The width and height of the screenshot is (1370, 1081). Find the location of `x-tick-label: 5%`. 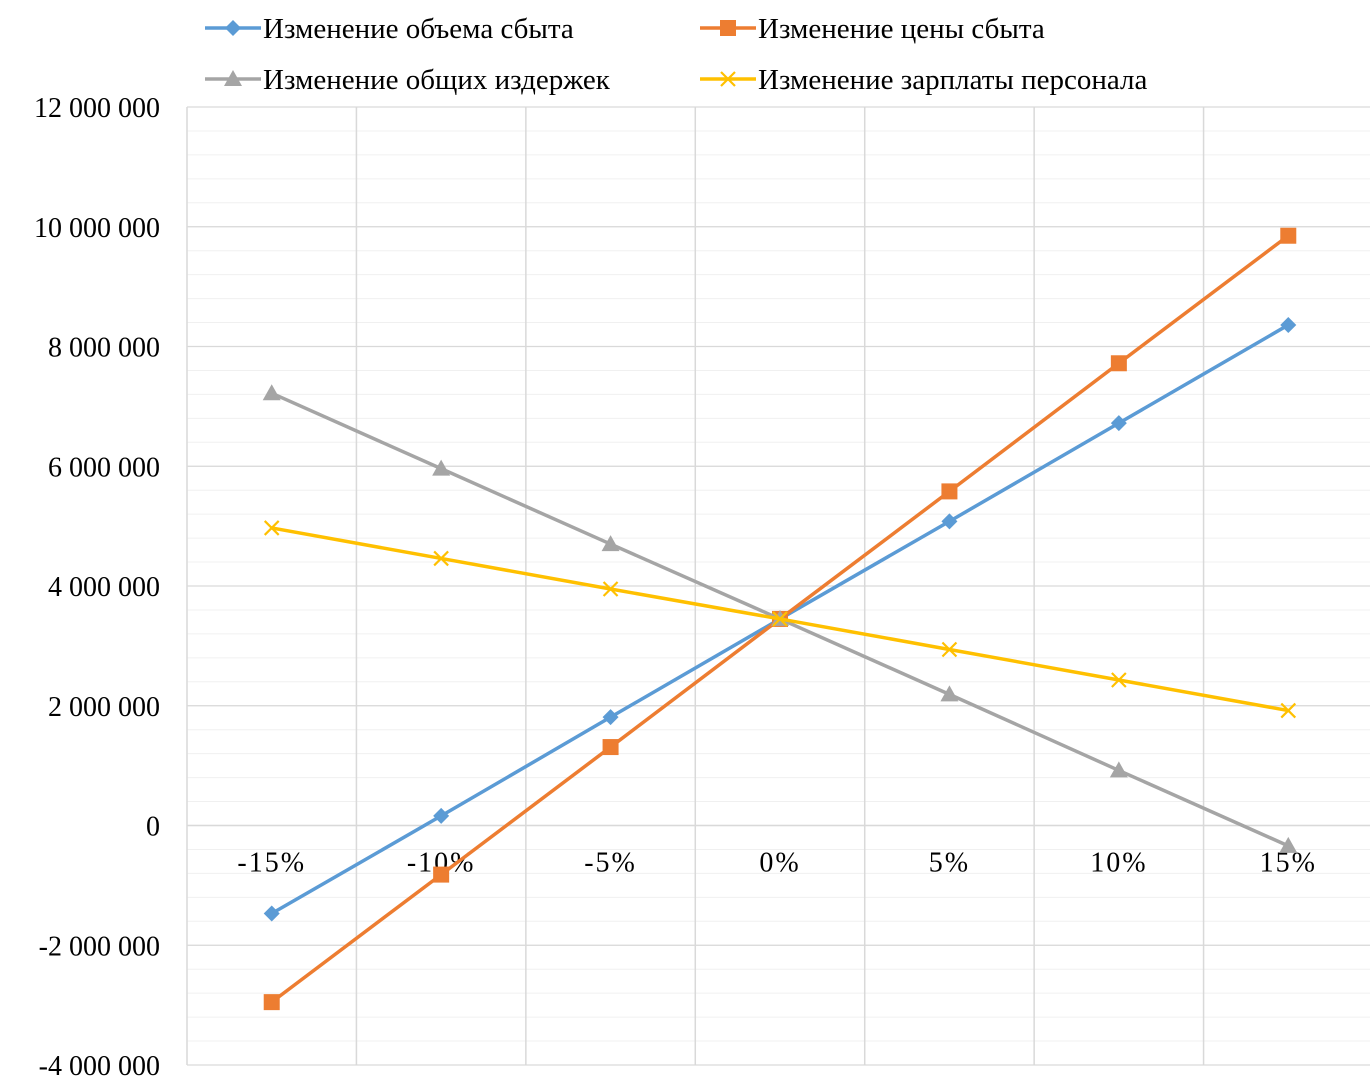

x-tick-label: 5% is located at coordinates (949, 863).